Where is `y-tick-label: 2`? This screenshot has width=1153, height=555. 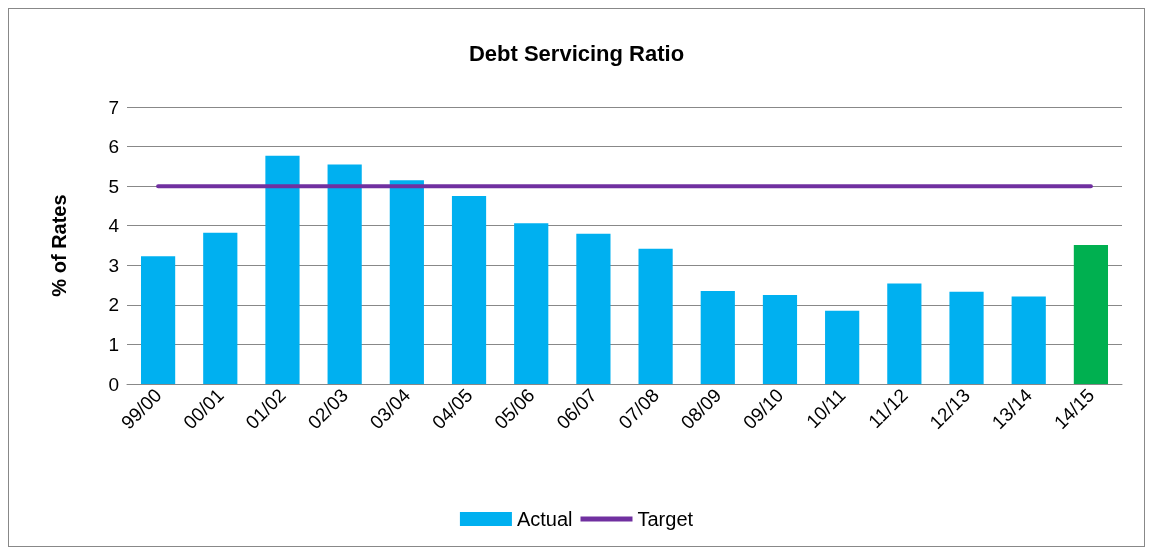 y-tick-label: 2 is located at coordinates (113, 305).